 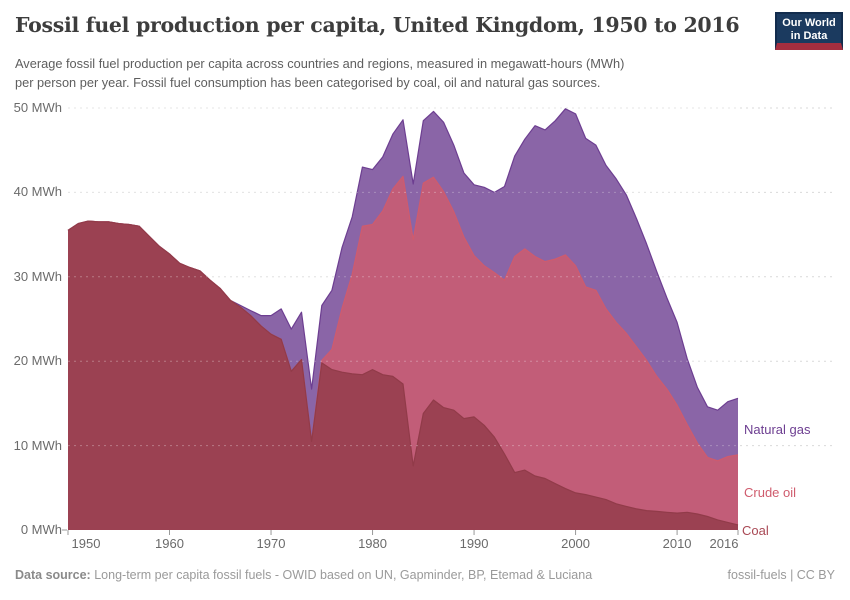 What do you see at coordinates (169, 543) in the screenshot?
I see `x-tick-label: 1960` at bounding box center [169, 543].